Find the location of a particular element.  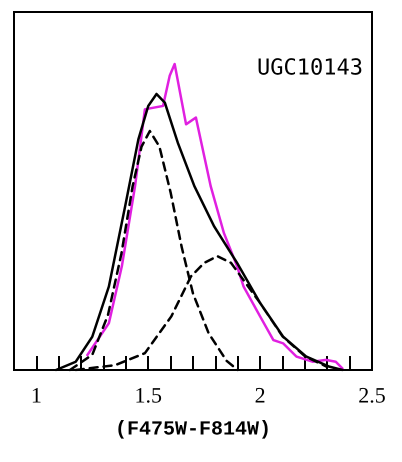

x-tick-label: 2.5 is located at coordinates (372, 395).